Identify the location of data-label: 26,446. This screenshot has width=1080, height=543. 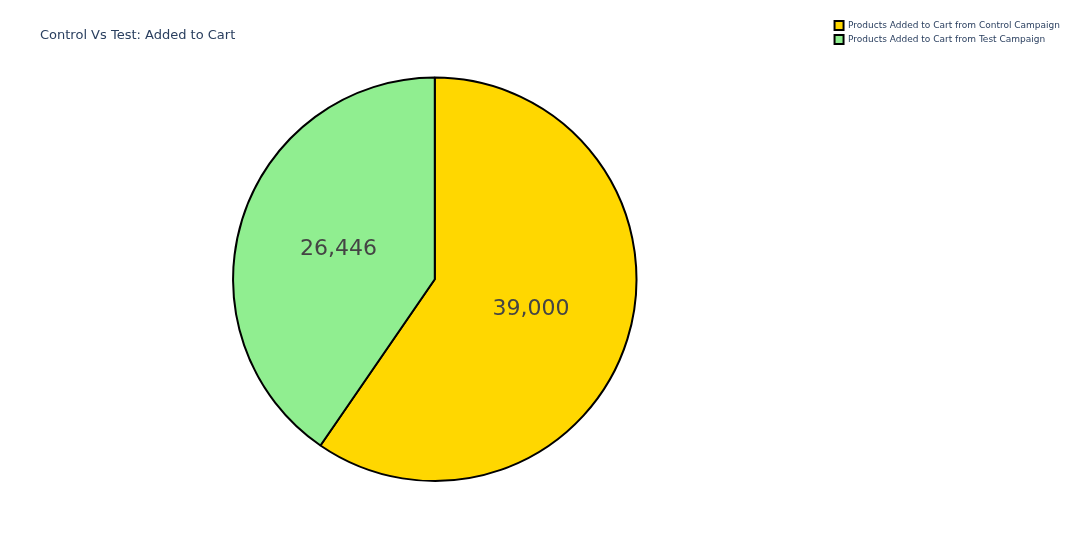
(338, 248).